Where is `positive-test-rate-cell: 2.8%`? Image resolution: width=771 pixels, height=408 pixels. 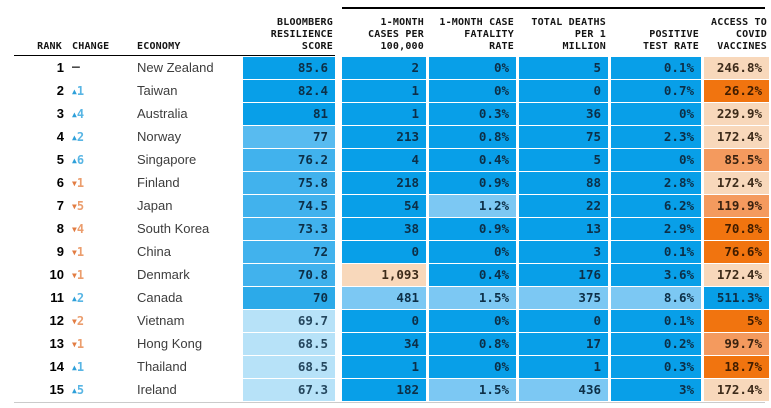
positive-test-rate-cell: 2.8% is located at coordinates (656, 183).